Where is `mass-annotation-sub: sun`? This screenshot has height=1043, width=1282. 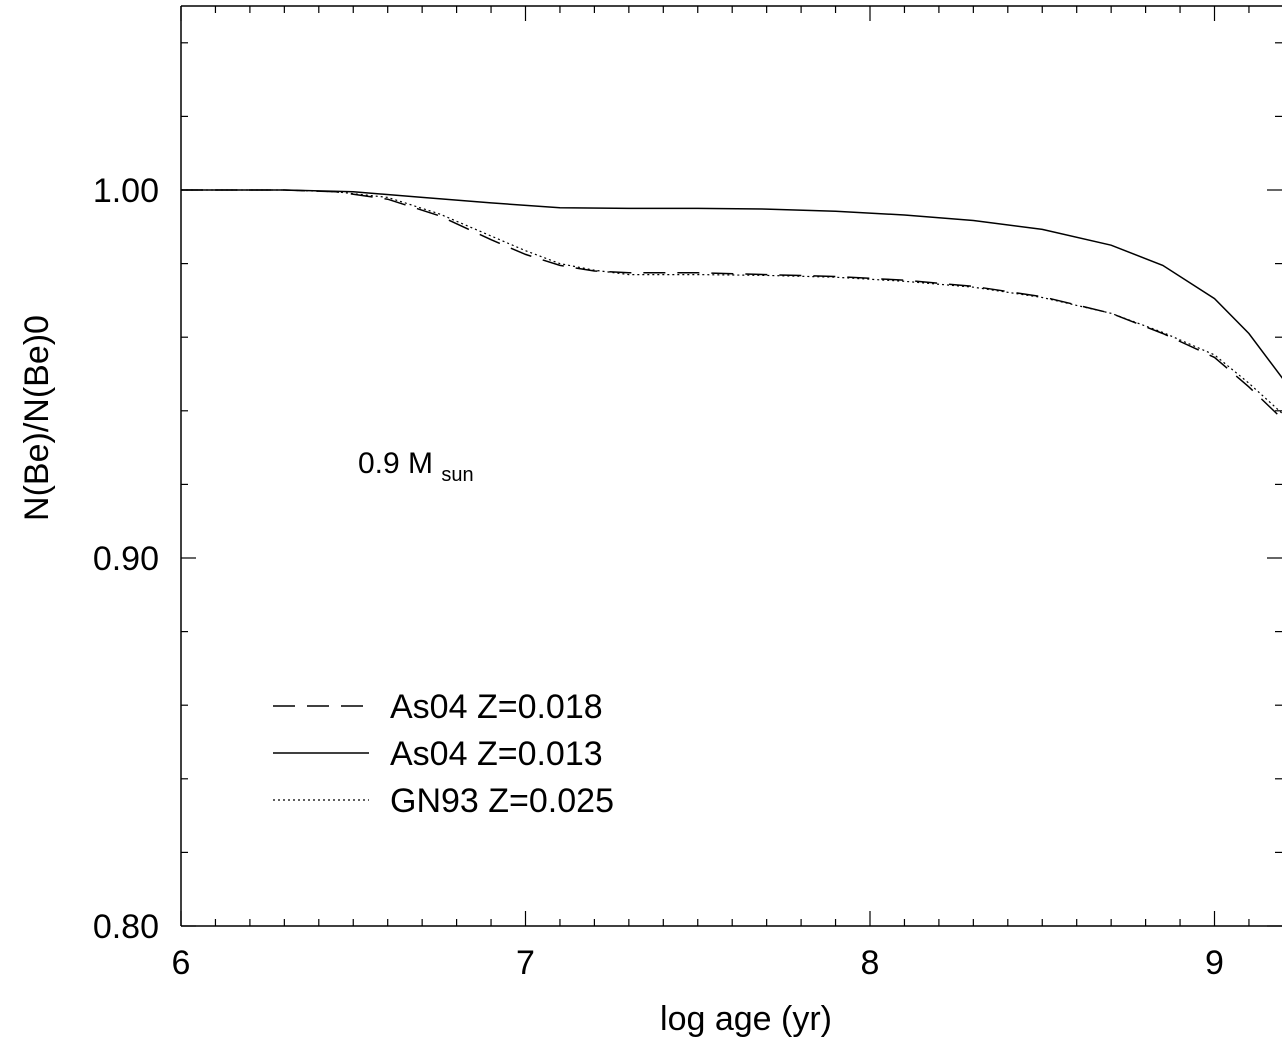
mass-annotation-sub: sun is located at coordinates (457, 475).